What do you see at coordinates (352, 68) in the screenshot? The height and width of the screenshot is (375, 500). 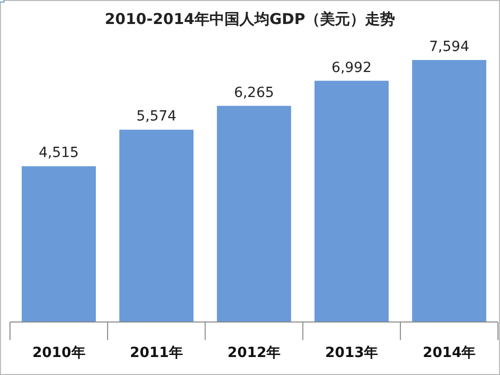 I see `data-label: 6,992` at bounding box center [352, 68].